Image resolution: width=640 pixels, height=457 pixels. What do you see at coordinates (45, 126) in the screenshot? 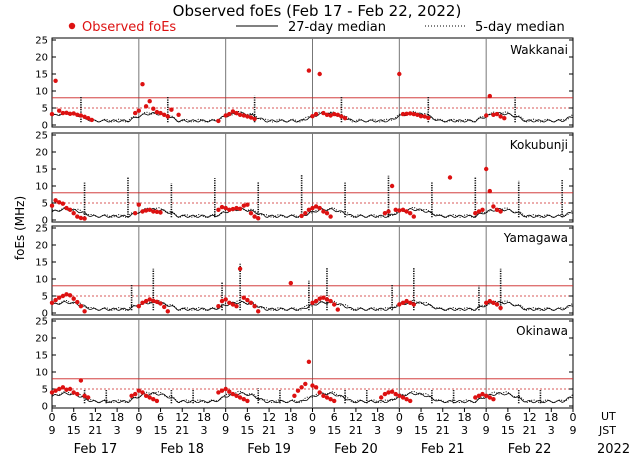
I see `y-tick-label: 0` at bounding box center [45, 126].